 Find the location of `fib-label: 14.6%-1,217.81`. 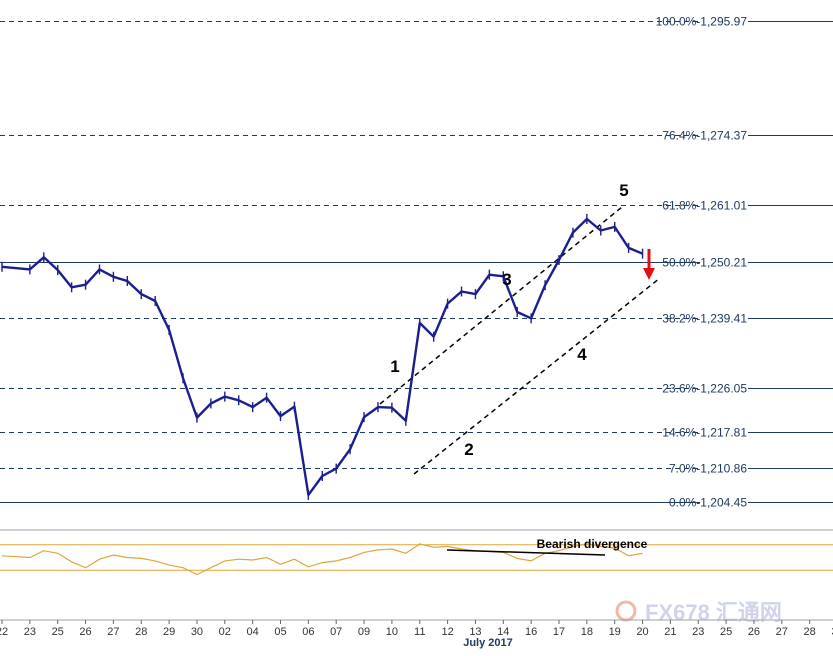

fib-label: 14.6%-1,217.81 is located at coordinates (704, 433).